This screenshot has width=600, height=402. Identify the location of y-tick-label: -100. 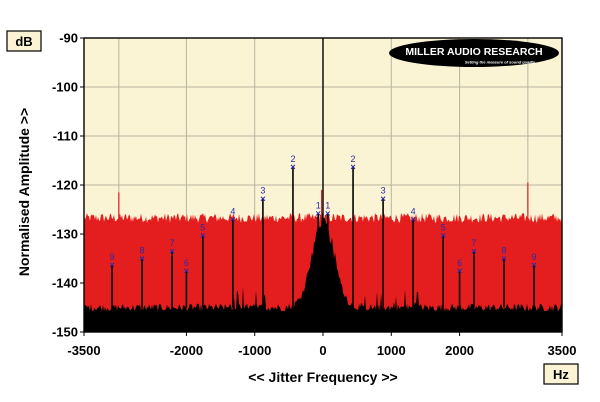
(65, 87).